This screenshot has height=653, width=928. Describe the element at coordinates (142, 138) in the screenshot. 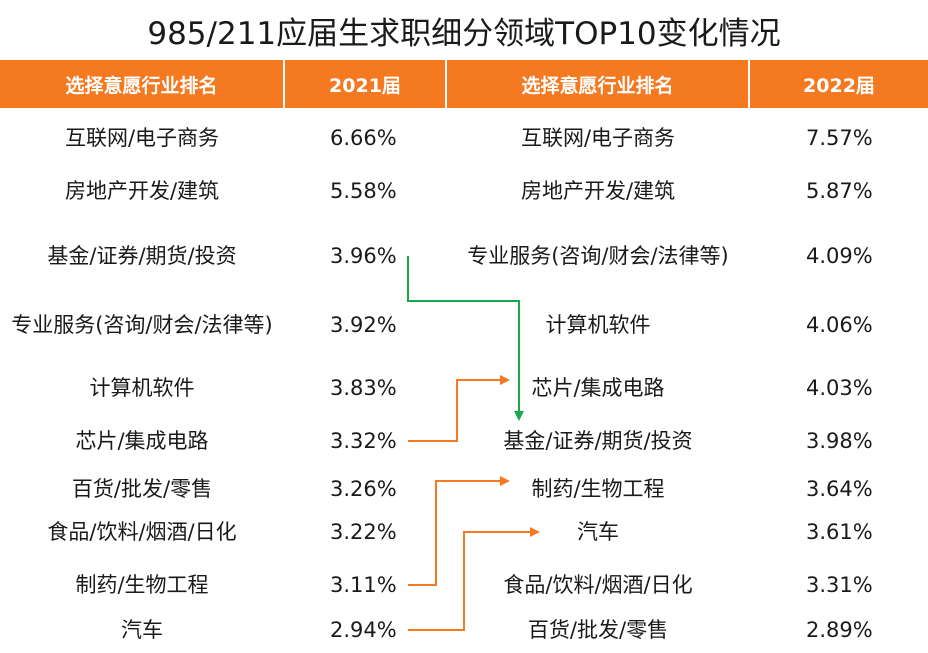

I see `left-industry-name: 互联网/电子商务` at that location.